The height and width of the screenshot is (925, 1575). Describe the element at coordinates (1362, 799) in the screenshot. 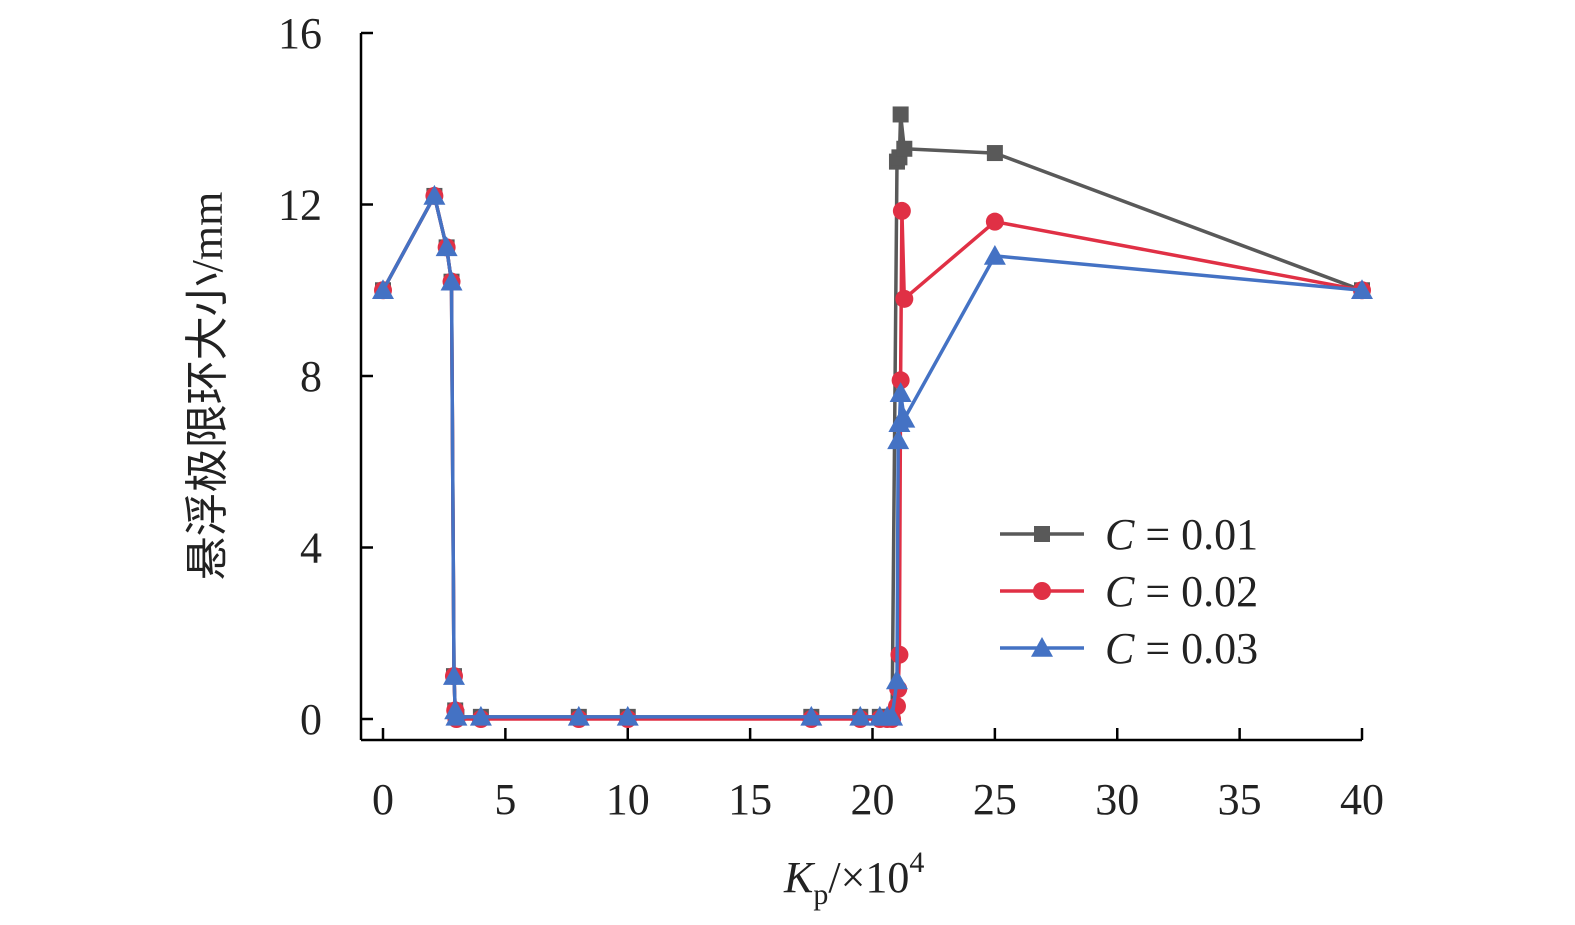

I see `x-tick-label: 40` at that location.